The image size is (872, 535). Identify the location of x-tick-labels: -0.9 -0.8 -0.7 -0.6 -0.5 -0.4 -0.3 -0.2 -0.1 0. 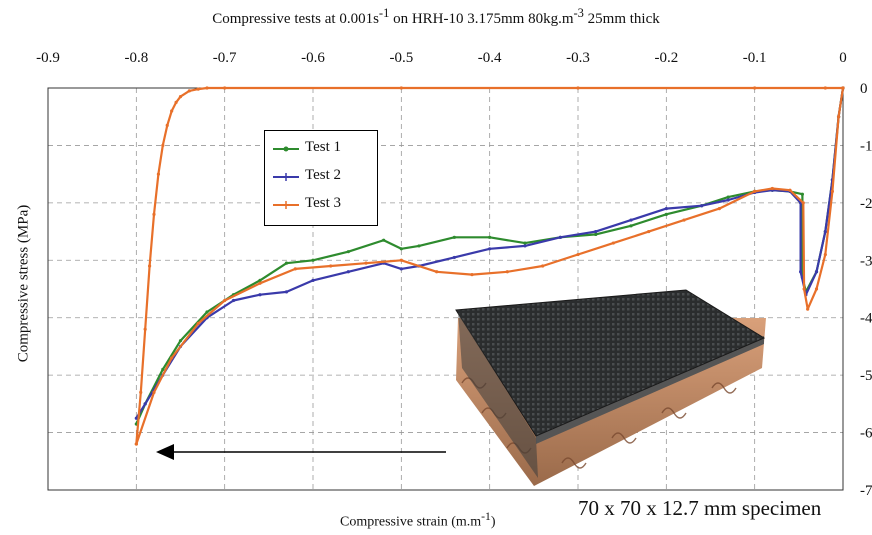
(441, 58).